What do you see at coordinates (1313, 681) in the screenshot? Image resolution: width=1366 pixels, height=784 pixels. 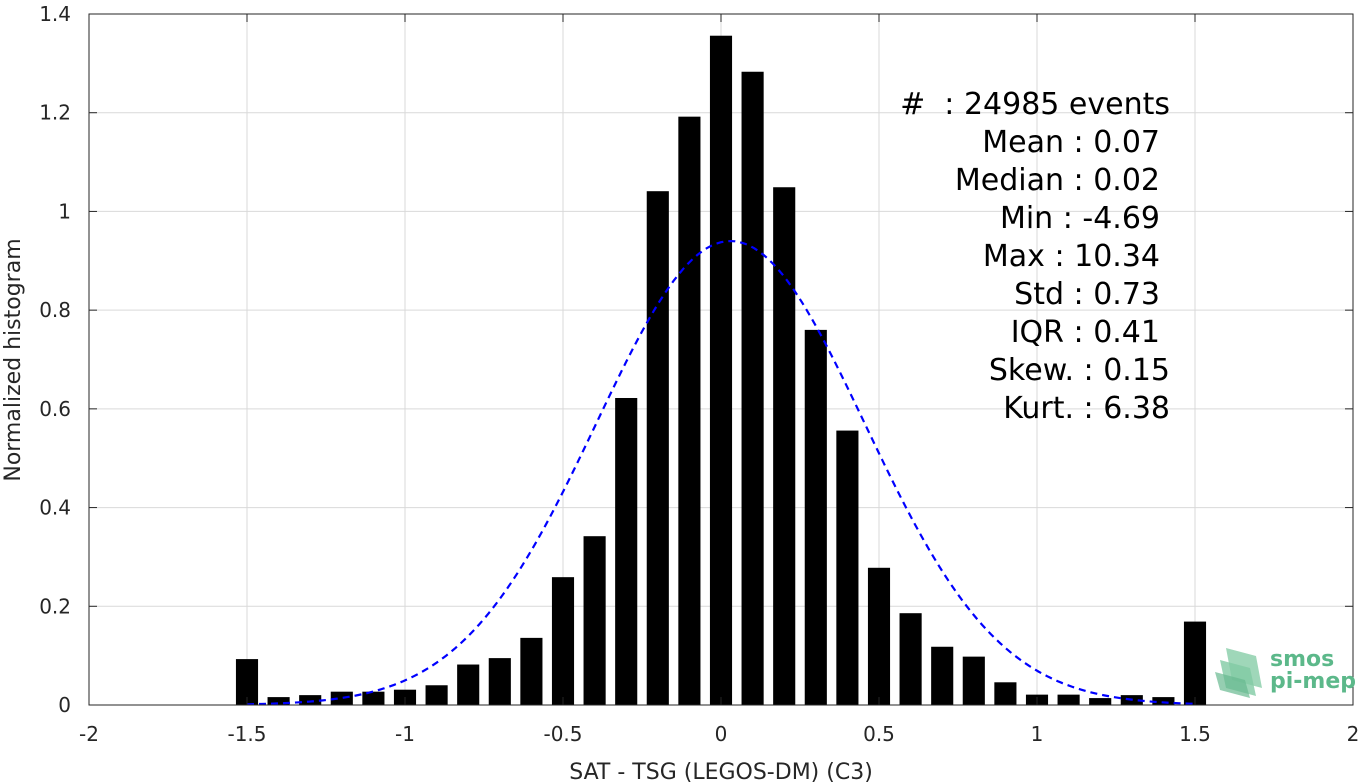 I see `logo-text-pimep: pi-mep` at bounding box center [1313, 681].